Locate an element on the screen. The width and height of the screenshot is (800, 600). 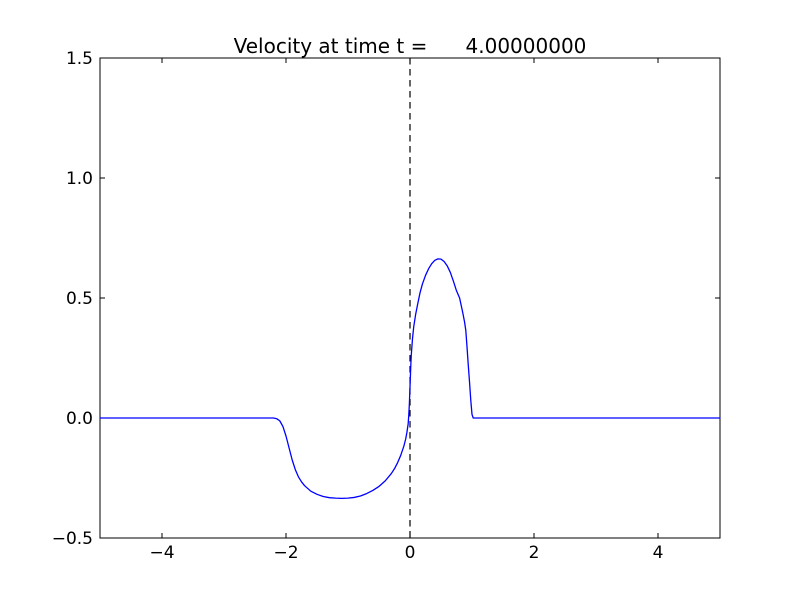
y-tick-label: 1.0 is located at coordinates (79, 179).